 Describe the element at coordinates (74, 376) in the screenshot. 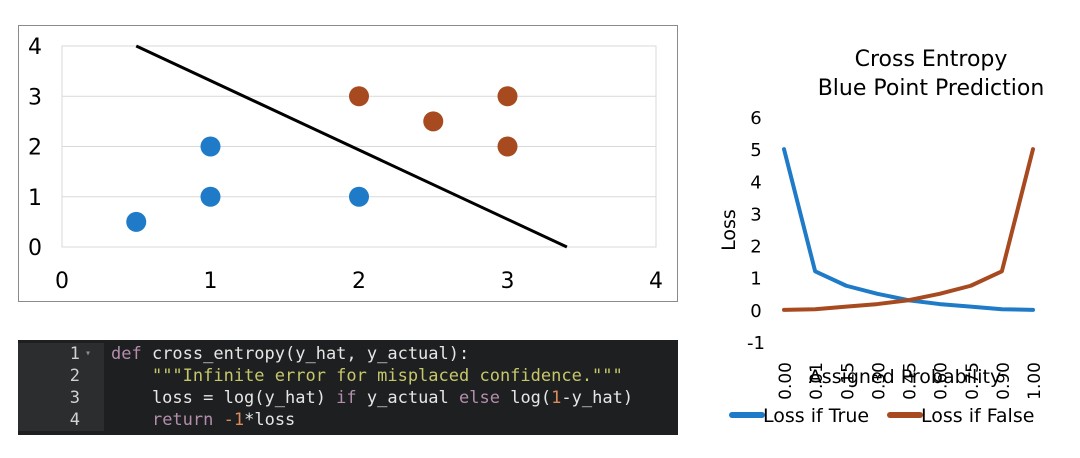

I see `line-number: 2` at that location.